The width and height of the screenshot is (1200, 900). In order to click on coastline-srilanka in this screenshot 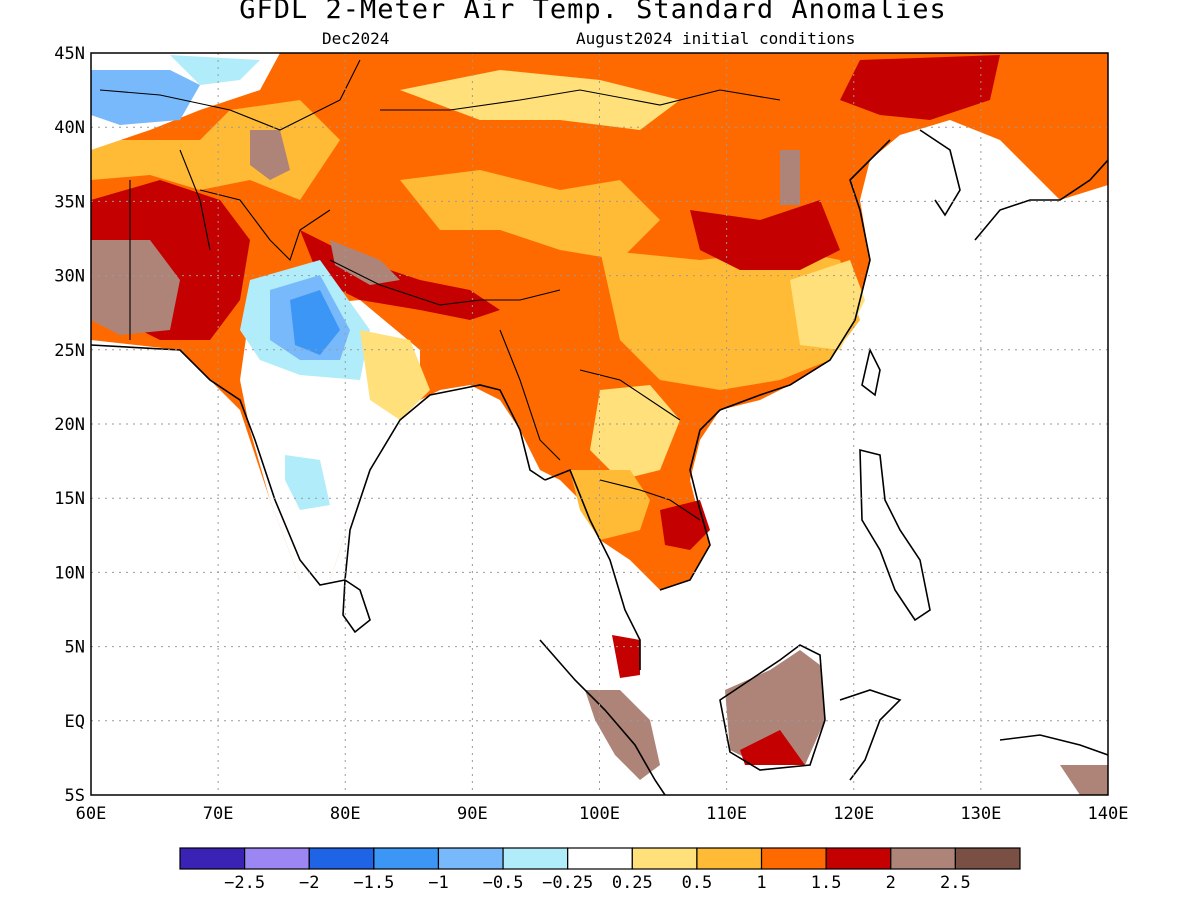, I will do `click(356, 606)`.